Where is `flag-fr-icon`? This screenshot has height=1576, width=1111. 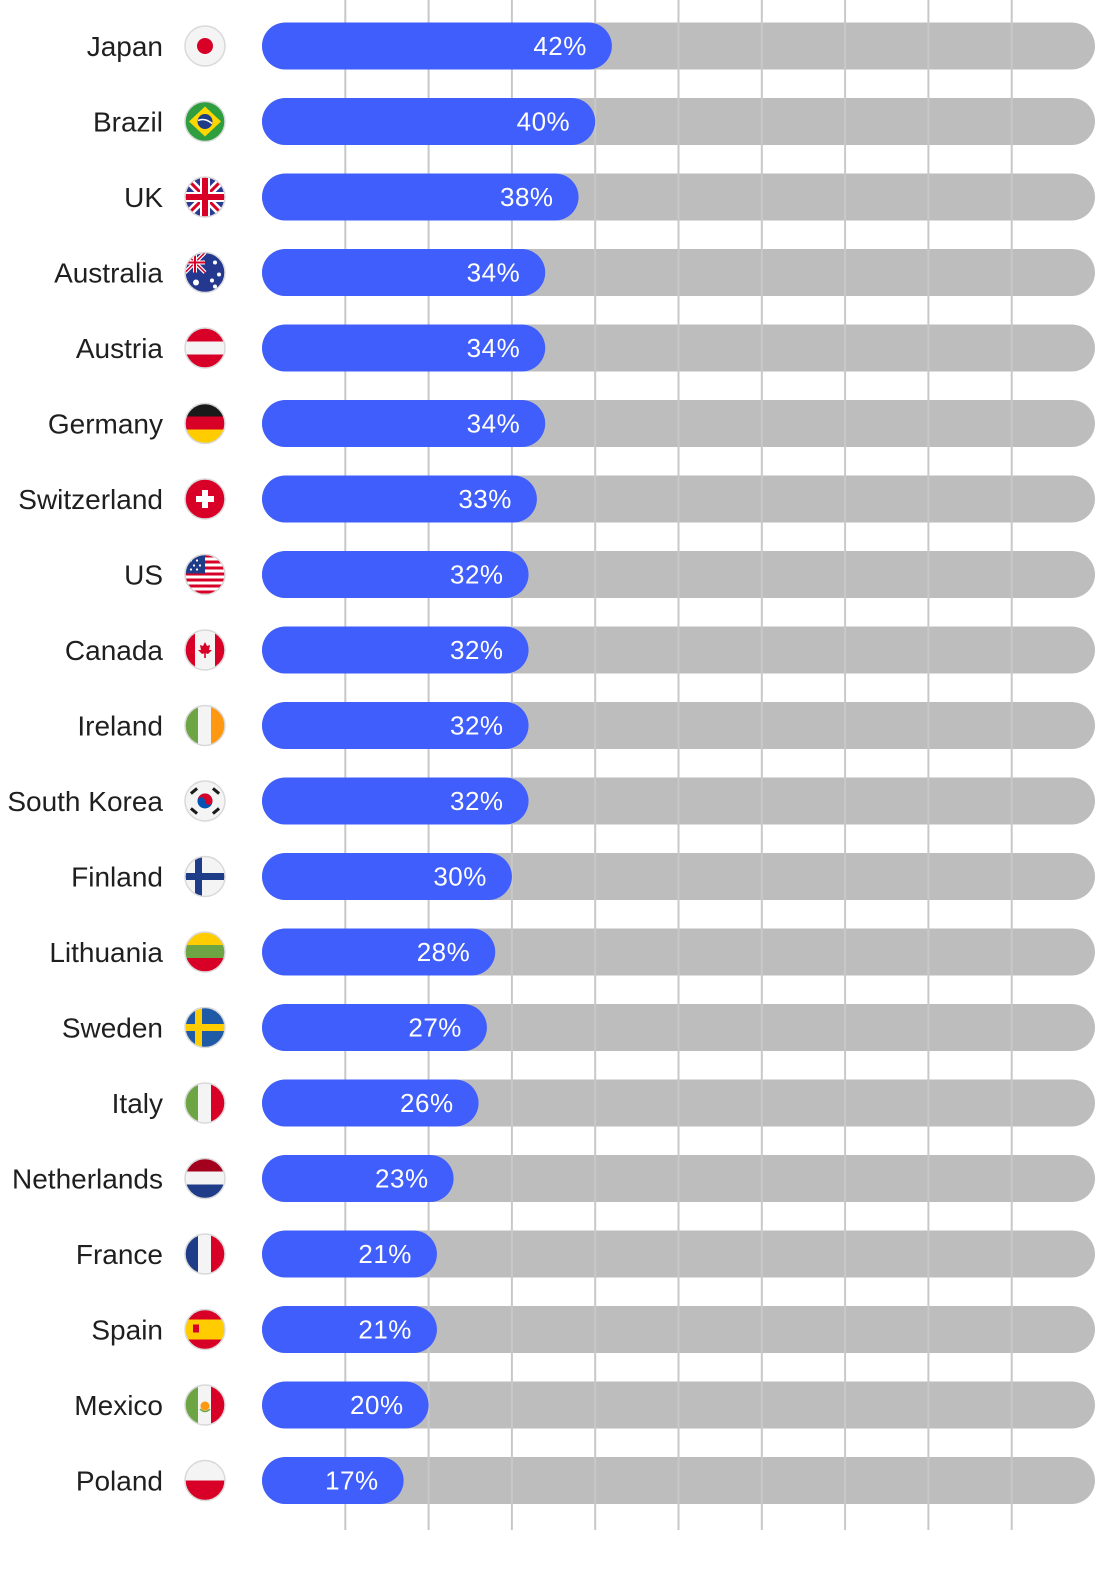 flag-fr-icon is located at coordinates (205, 1254).